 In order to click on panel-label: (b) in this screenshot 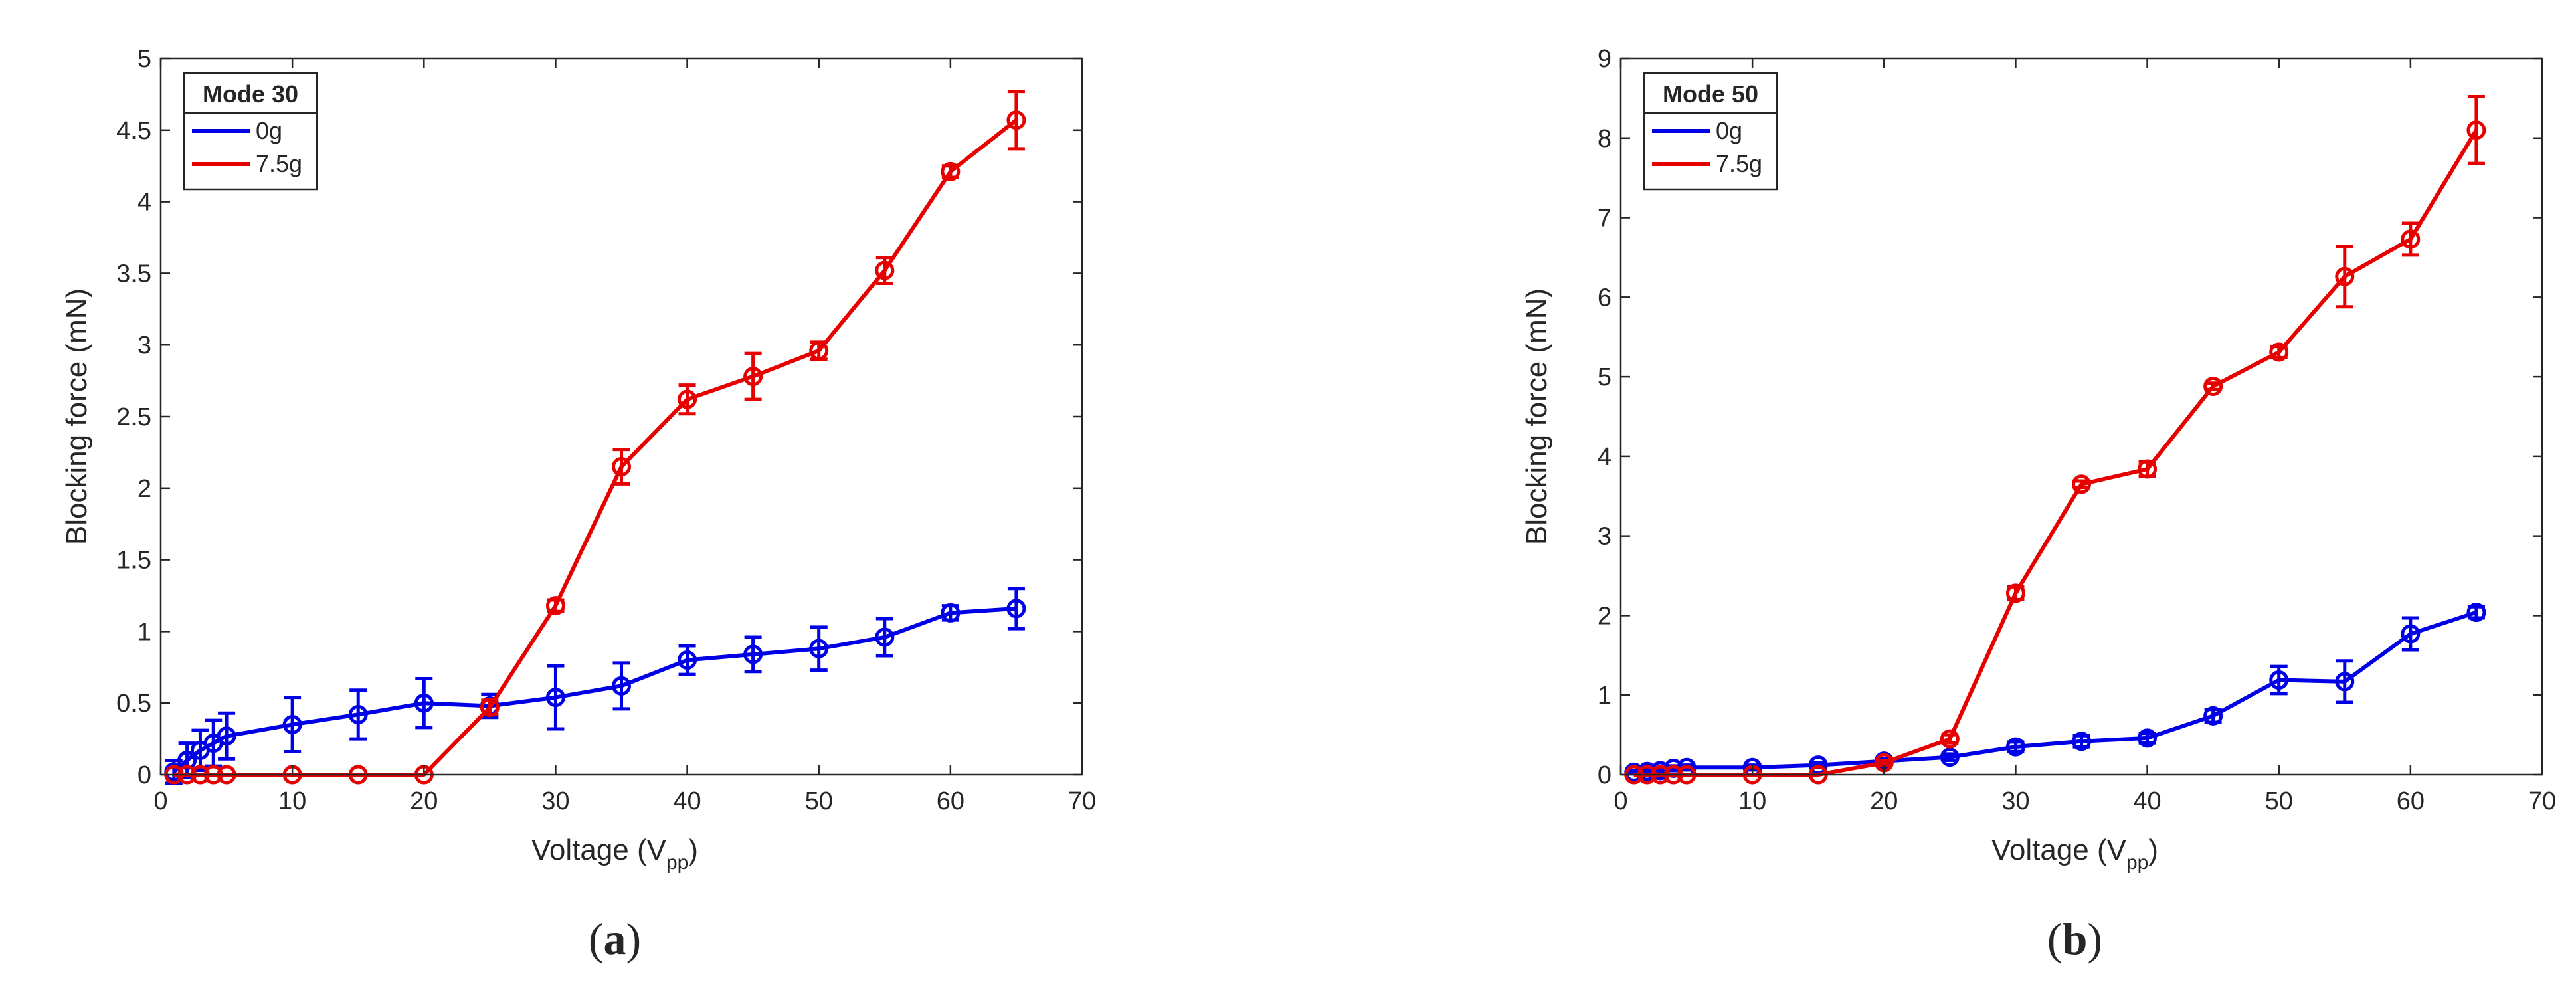, I will do `click(2074, 939)`.